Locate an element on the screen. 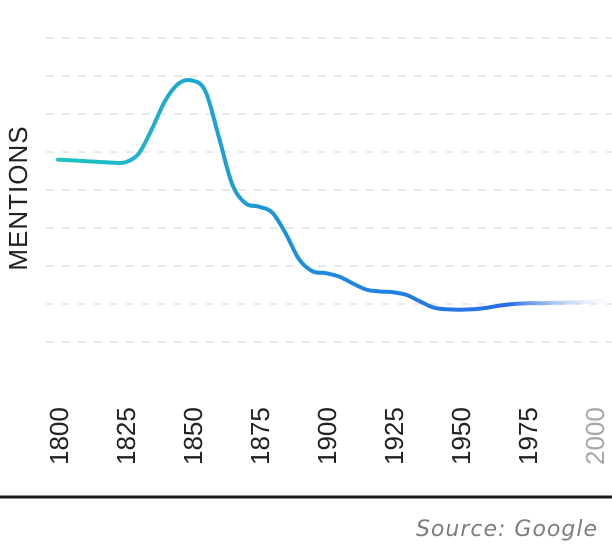  x-tick-label: 1925 is located at coordinates (394, 436).